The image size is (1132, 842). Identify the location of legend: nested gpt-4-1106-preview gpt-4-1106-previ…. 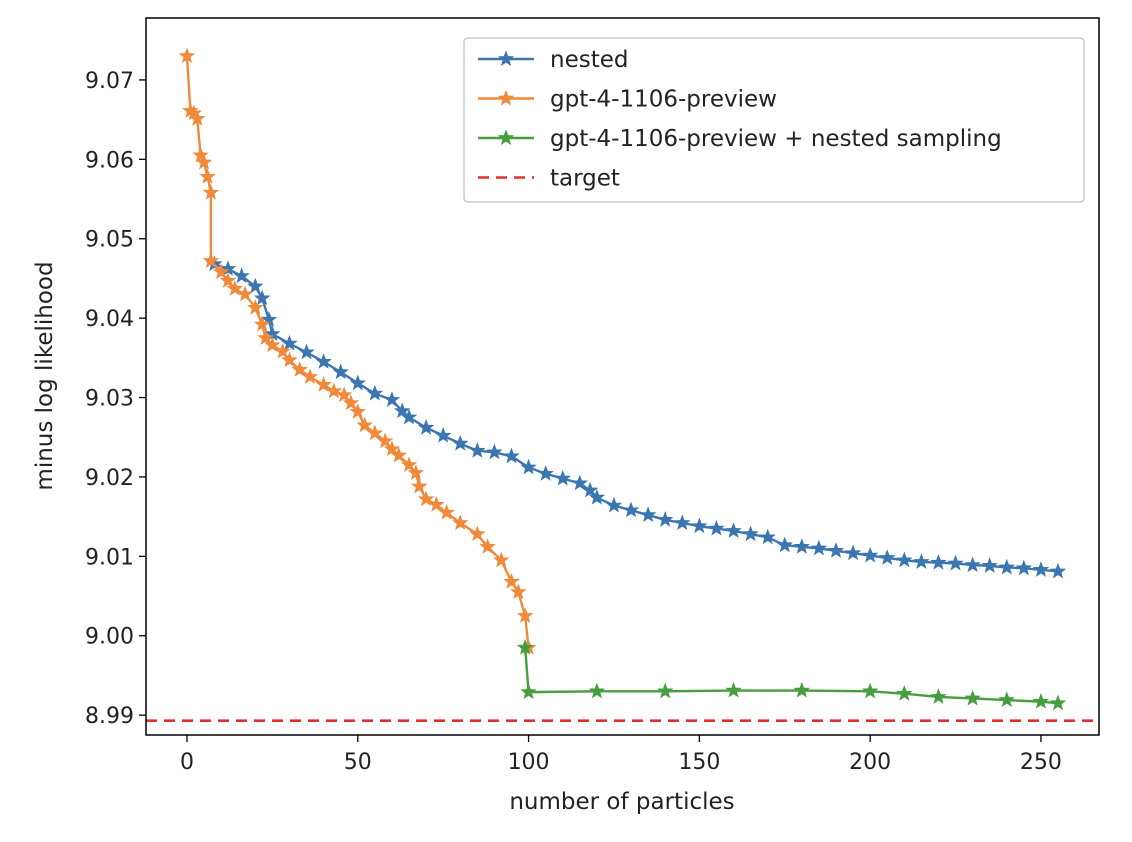
(774, 120).